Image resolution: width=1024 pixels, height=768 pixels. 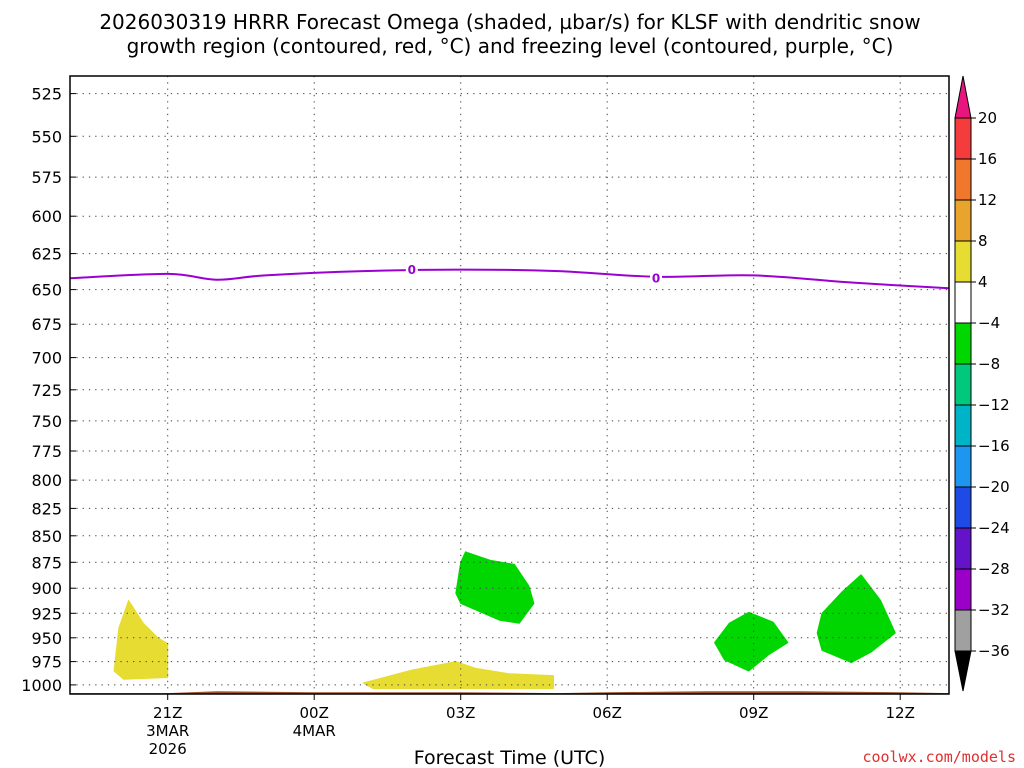 What do you see at coordinates (989, 364) in the screenshot?
I see `colorbar-label: −8` at bounding box center [989, 364].